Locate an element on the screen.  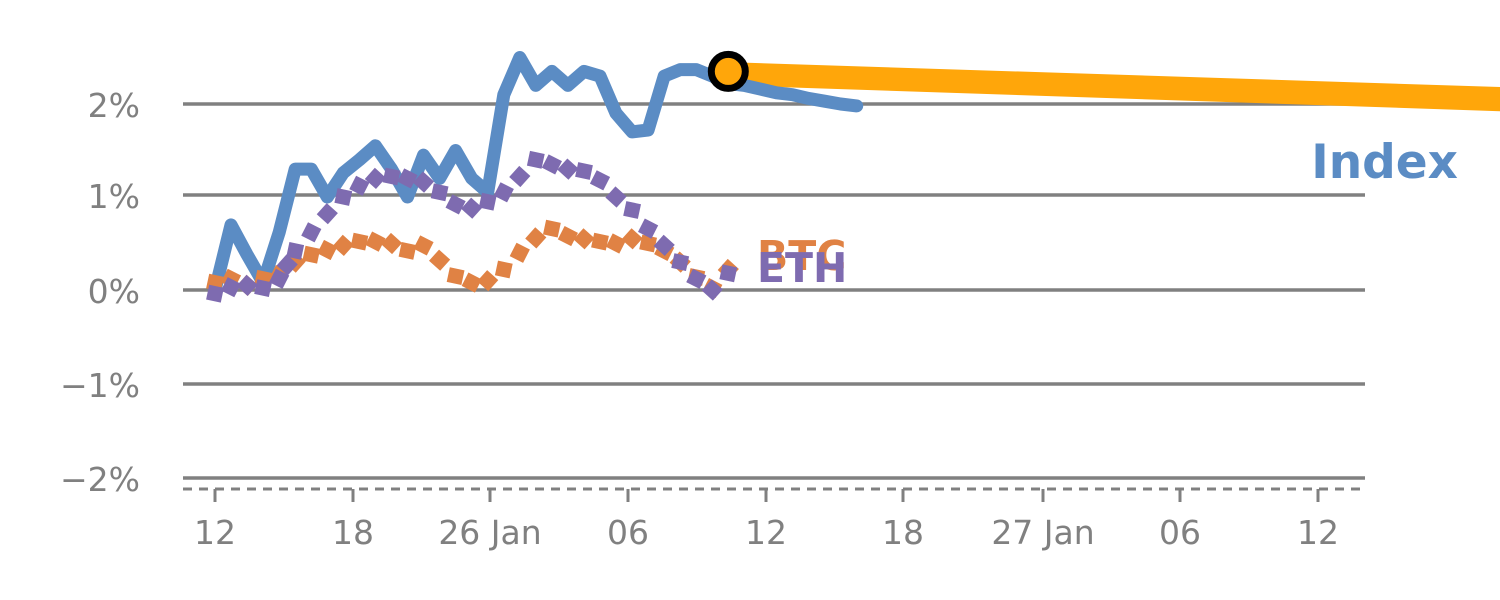
y-tick-label-1pct: 1% is located at coordinates (114, 196).